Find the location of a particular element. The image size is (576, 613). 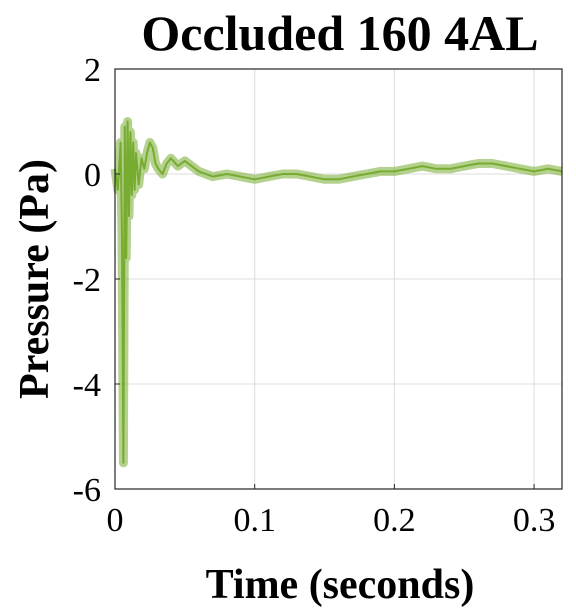

chart-title: Occluded 160 4AL is located at coordinates (339, 33).